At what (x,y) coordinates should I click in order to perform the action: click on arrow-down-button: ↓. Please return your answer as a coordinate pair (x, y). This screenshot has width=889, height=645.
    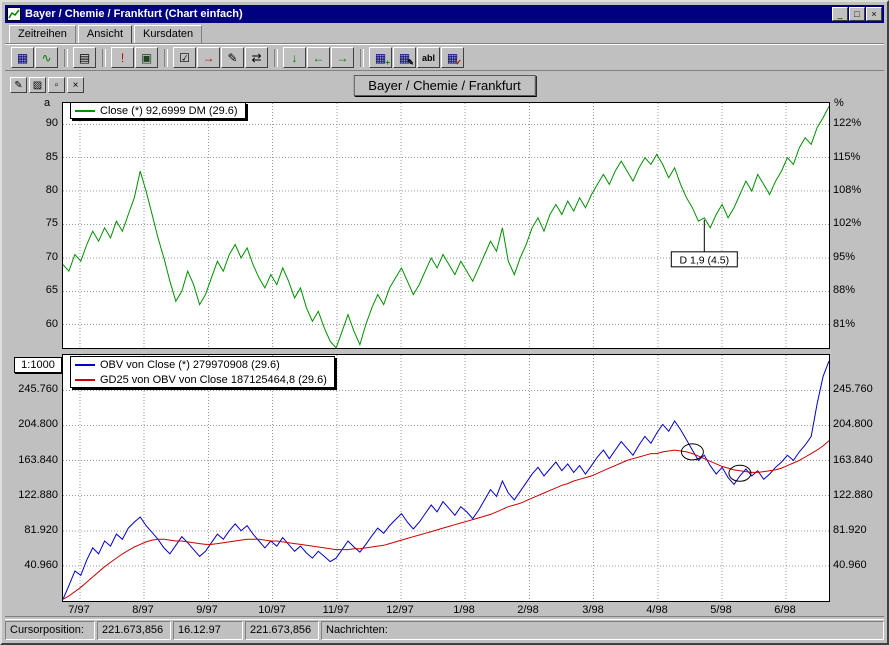
    Looking at the image, I should click on (294, 57).